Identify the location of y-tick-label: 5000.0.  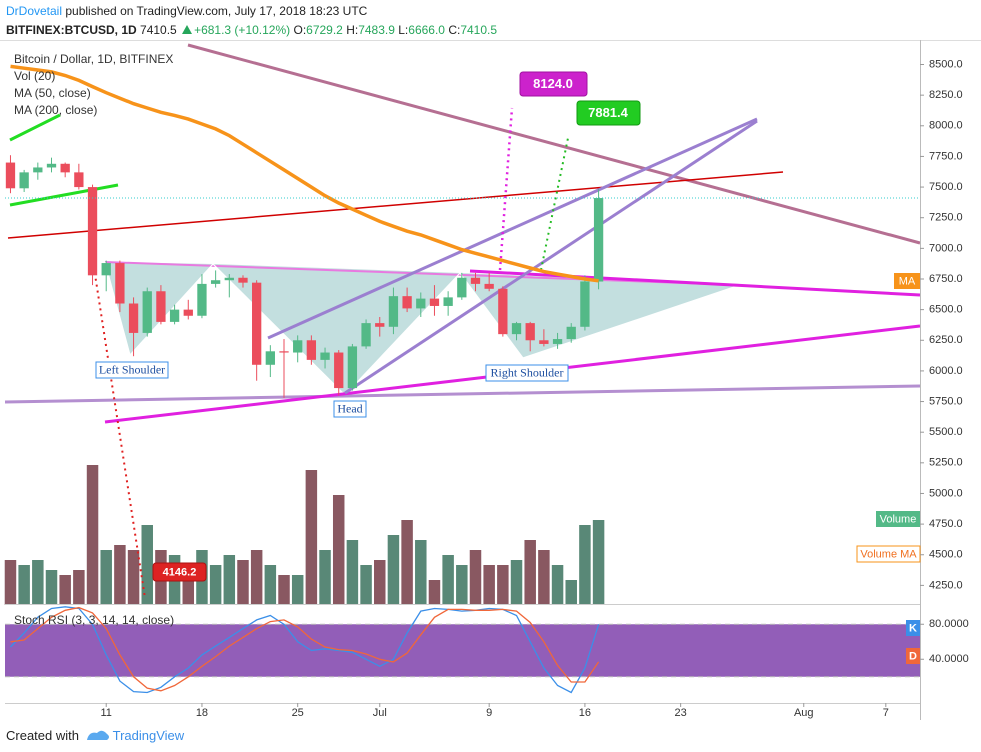
(946, 493).